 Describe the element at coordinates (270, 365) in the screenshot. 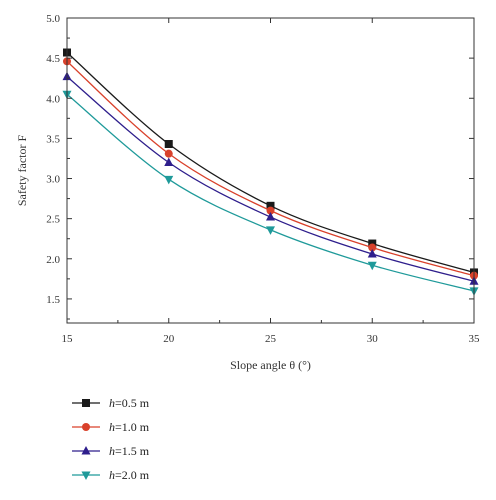

I see `x-axis-label: Slope angle θ (°)` at that location.